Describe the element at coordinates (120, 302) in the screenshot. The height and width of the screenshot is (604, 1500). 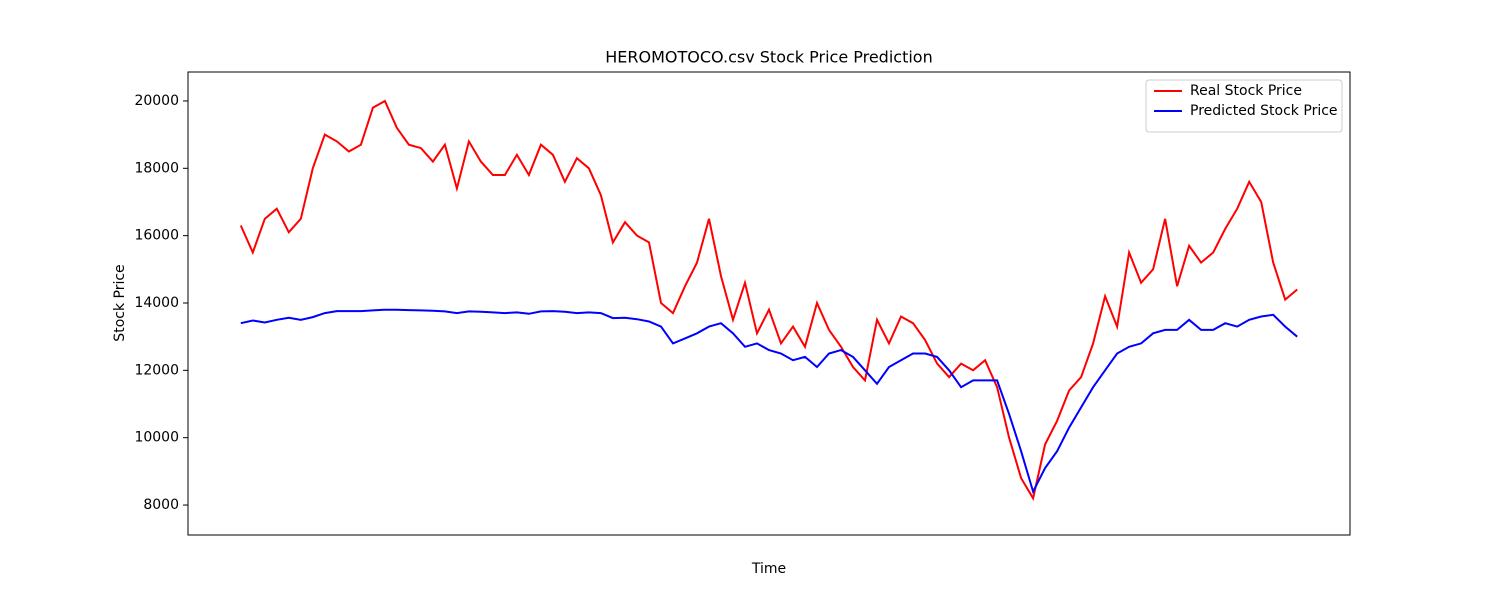
I see `y-axis-label: Stock Price` at that location.